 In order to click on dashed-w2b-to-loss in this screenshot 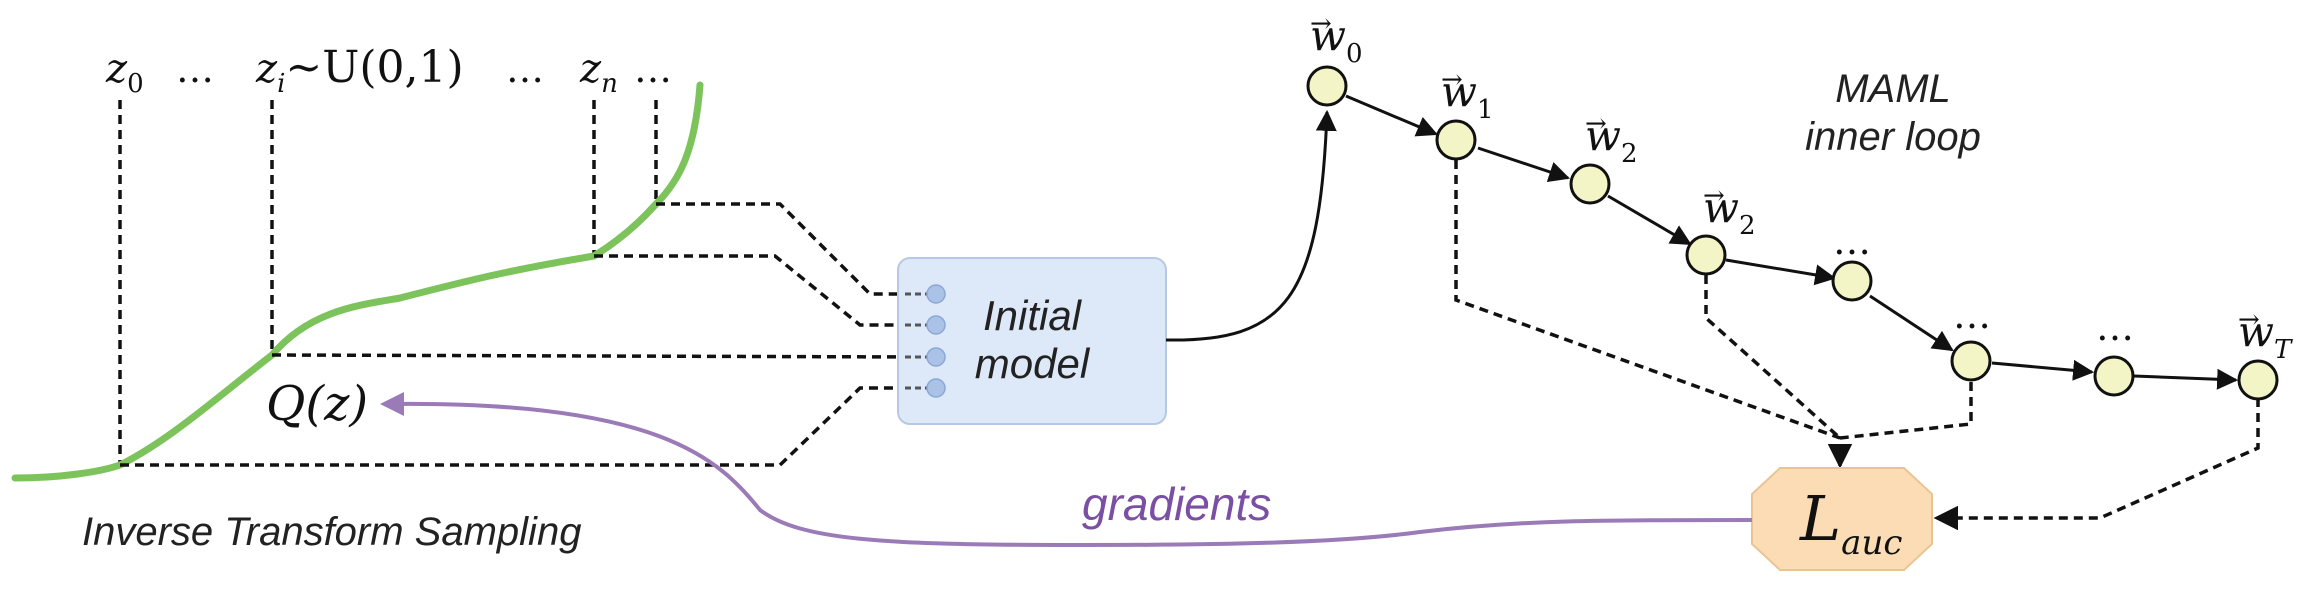, I will do `click(1773, 357)`.